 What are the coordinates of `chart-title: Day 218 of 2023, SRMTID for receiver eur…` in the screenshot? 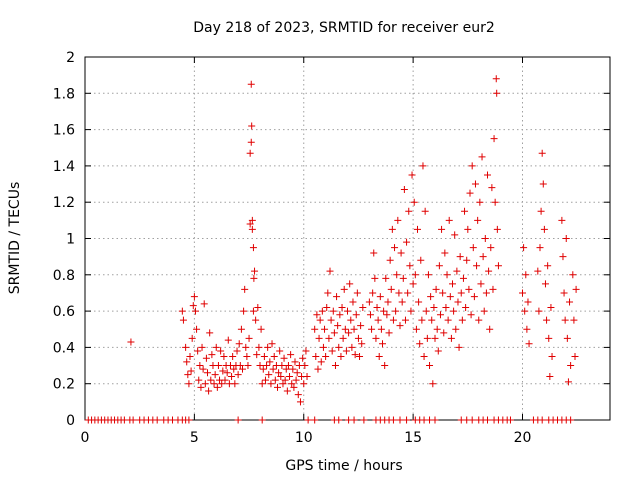 It's located at (344, 28).